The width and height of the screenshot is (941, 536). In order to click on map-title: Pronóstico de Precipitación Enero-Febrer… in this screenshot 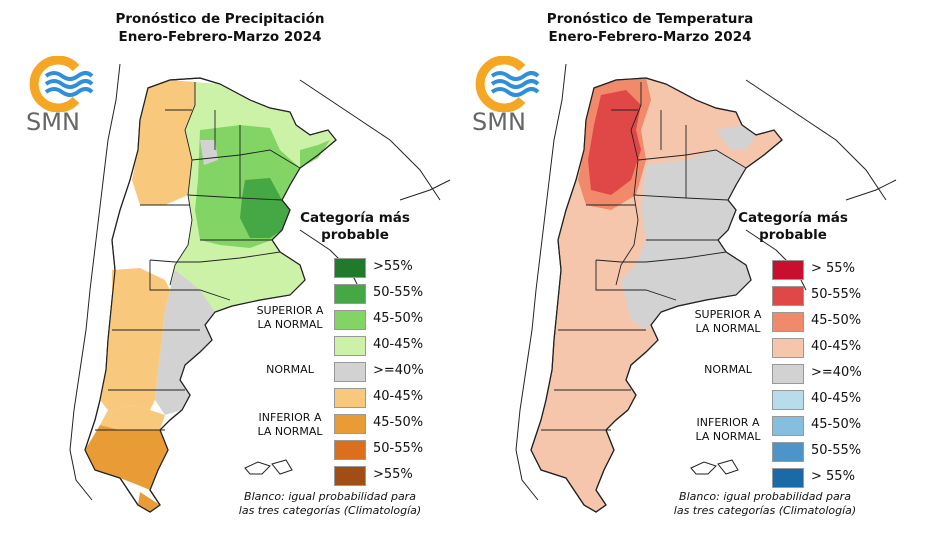, I will do `click(220, 28)`.